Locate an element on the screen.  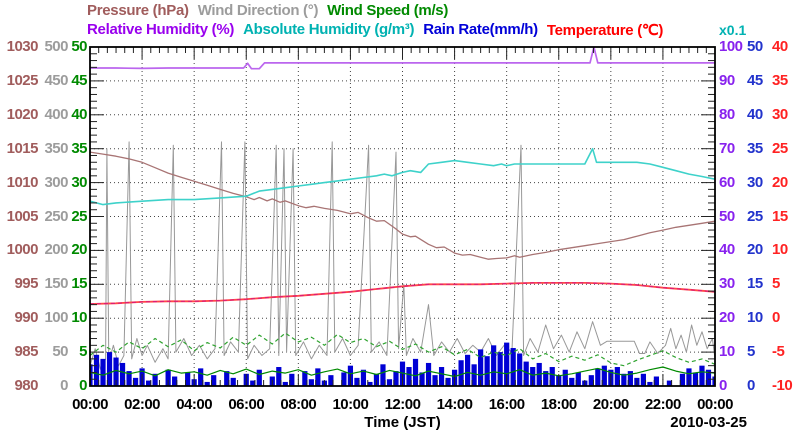
y-tick-rain_rate: 25 is located at coordinates (755, 216).